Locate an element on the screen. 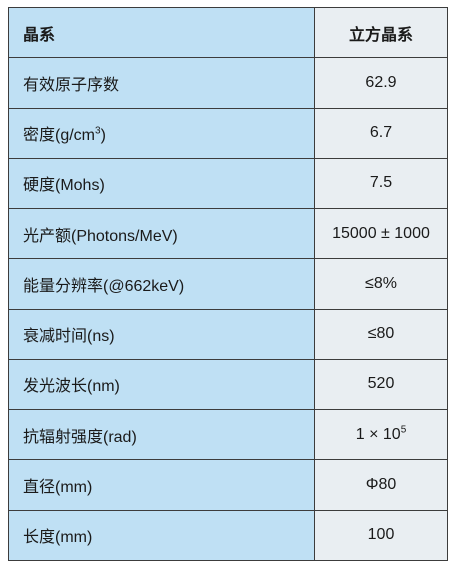  table-row: 能量分辨率(@662keV) ≤8% is located at coordinates (228, 284).